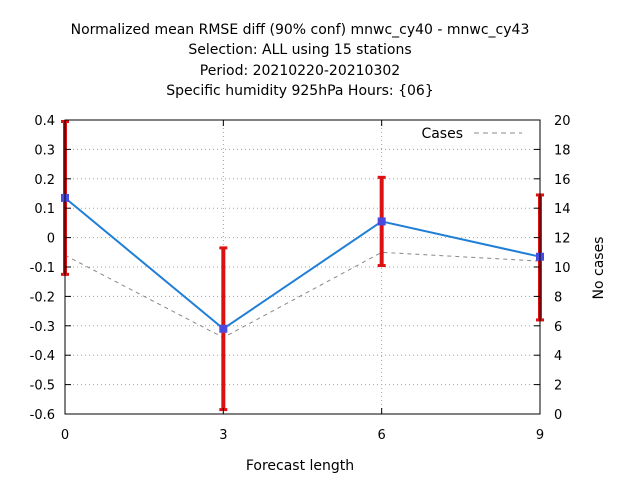  I want to click on title-line-3: Period: 20210220-20210302, so click(300, 71).